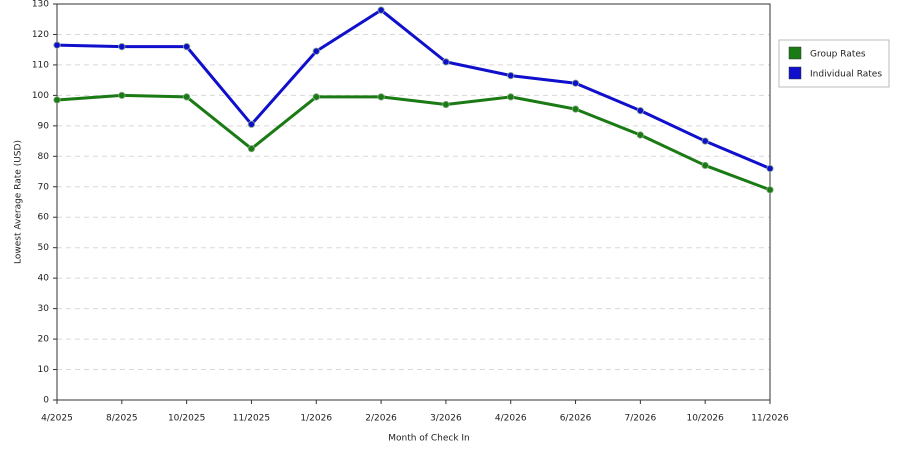 The height and width of the screenshot is (450, 900). Describe the element at coordinates (40, 65) in the screenshot. I see `y-tick-label: 110` at that location.